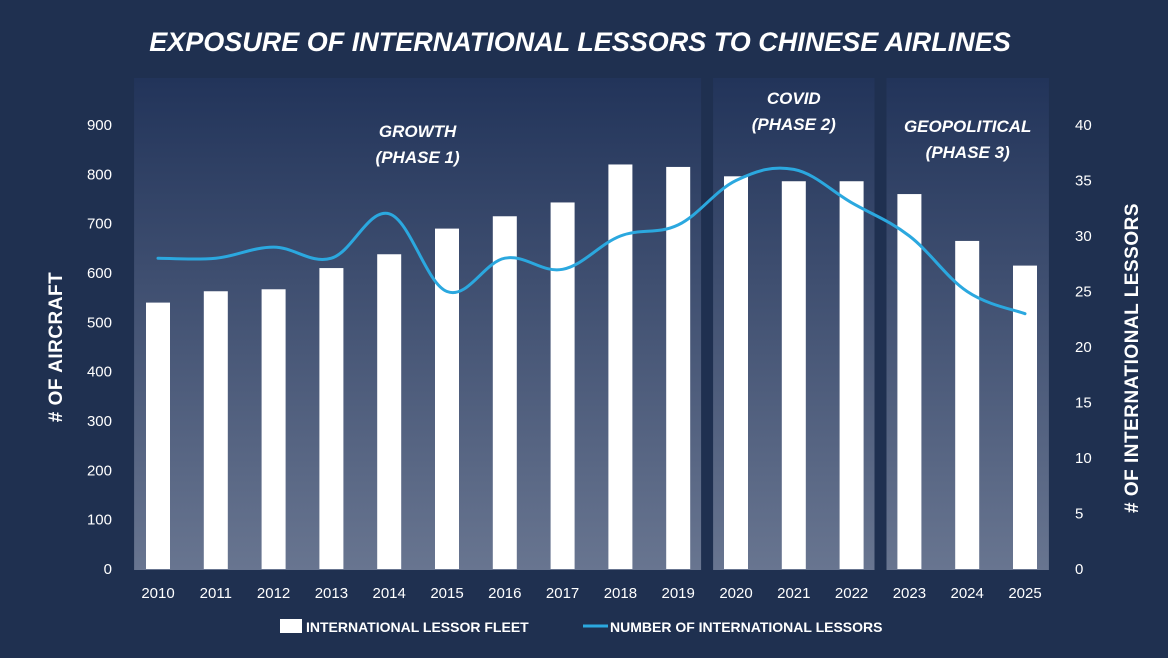 This screenshot has width=1168, height=658. What do you see at coordinates (735, 593) in the screenshot?
I see `x-tick-2020: 2020` at bounding box center [735, 593].